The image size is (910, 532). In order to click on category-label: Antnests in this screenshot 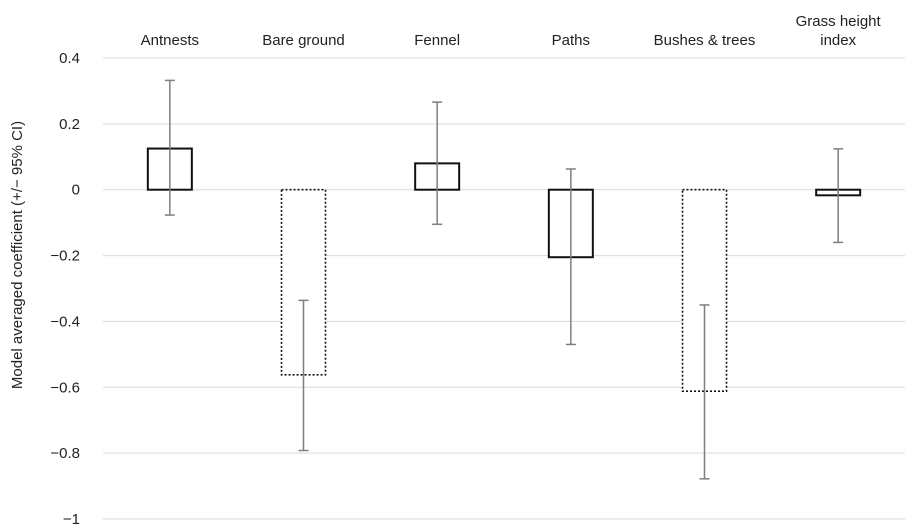, I will do `click(170, 40)`.